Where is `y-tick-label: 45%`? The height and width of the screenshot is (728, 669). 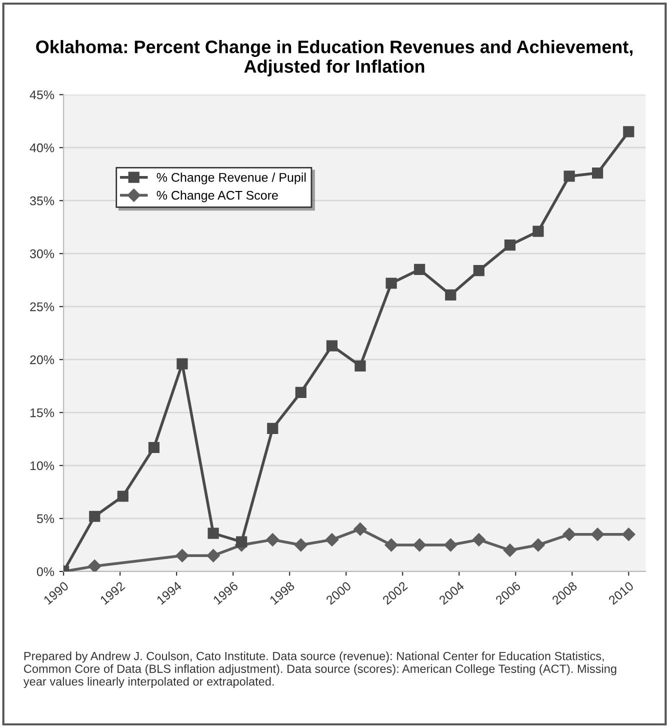 y-tick-label: 45% is located at coordinates (42, 95).